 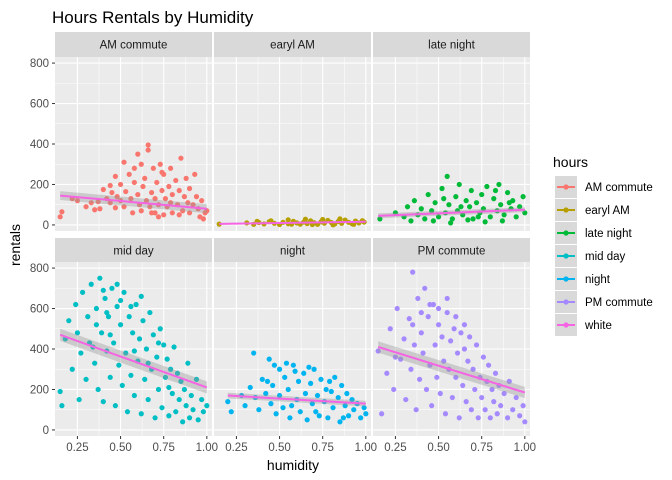 I want to click on y-tick-label: 400, so click(x=39, y=145).